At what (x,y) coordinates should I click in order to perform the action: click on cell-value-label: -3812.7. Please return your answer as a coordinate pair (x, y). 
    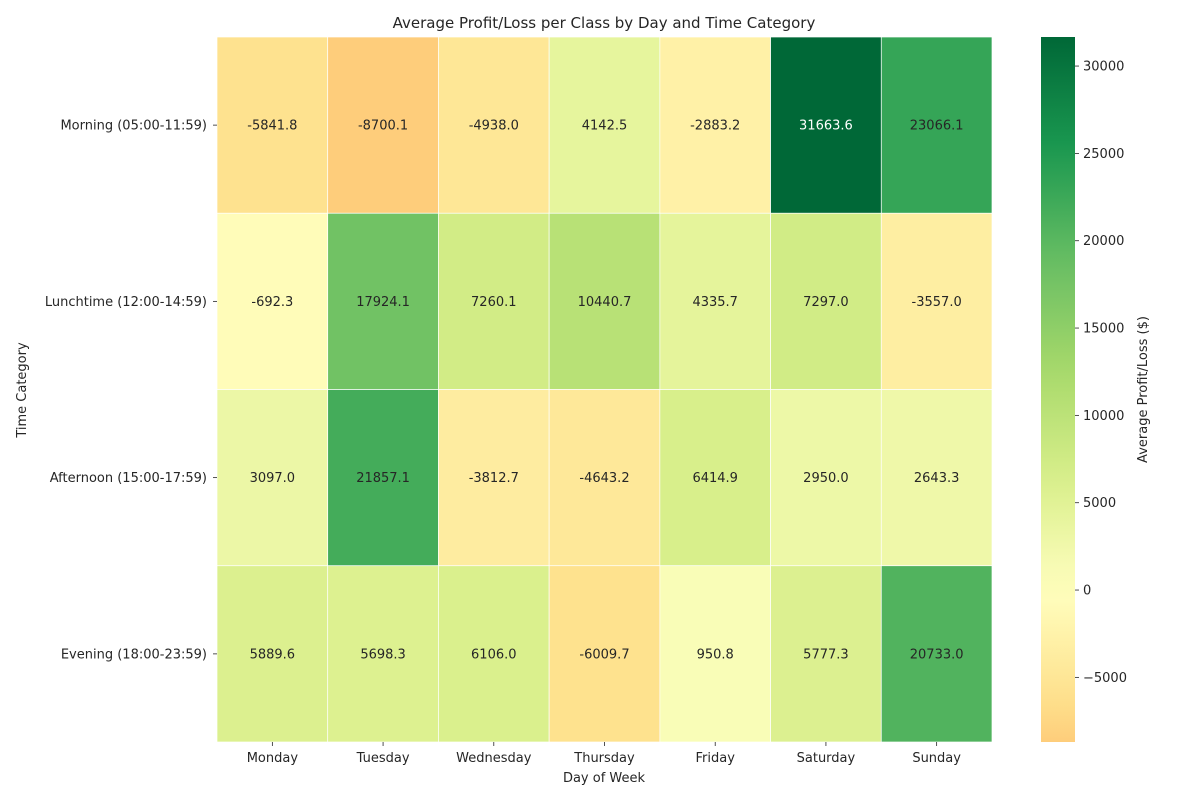
    Looking at the image, I should click on (494, 478).